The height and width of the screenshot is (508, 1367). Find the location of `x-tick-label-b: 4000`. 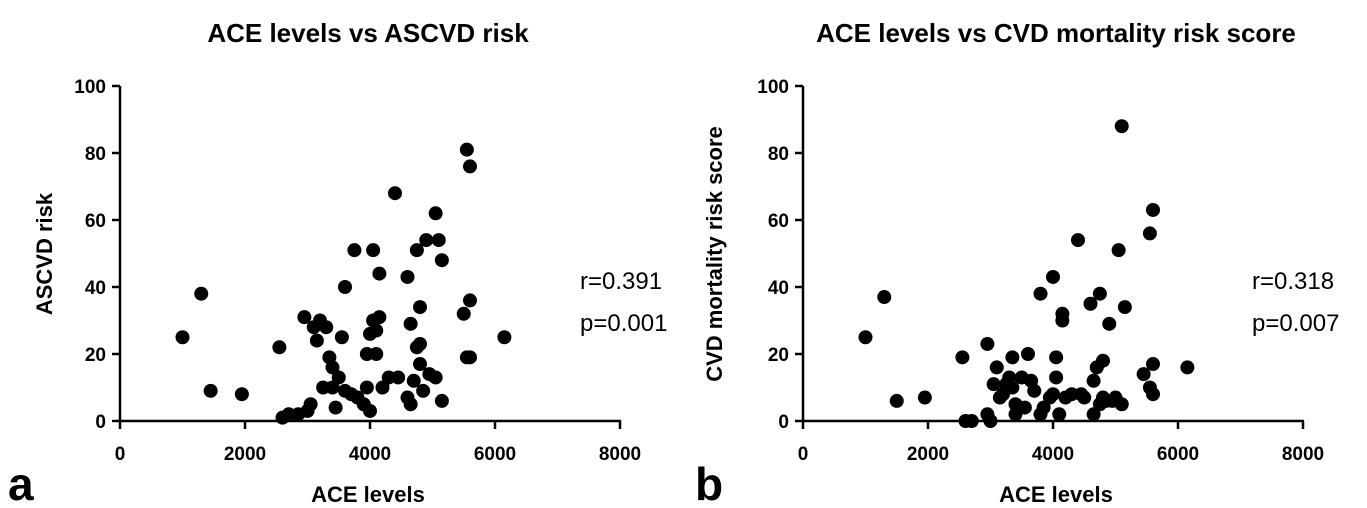

x-tick-label-b: 4000 is located at coordinates (1053, 454).